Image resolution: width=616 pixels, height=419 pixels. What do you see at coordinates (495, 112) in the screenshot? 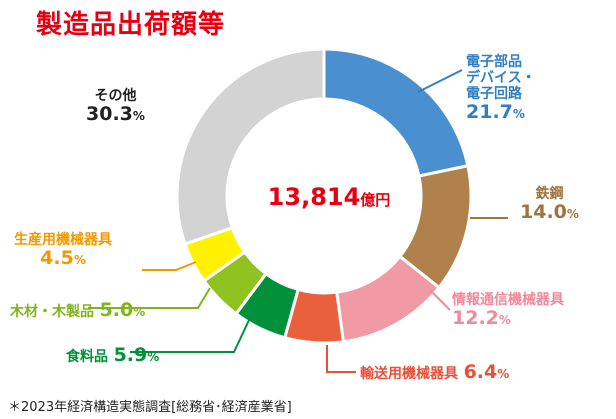
I see `label-value: 21.7%` at bounding box center [495, 112].